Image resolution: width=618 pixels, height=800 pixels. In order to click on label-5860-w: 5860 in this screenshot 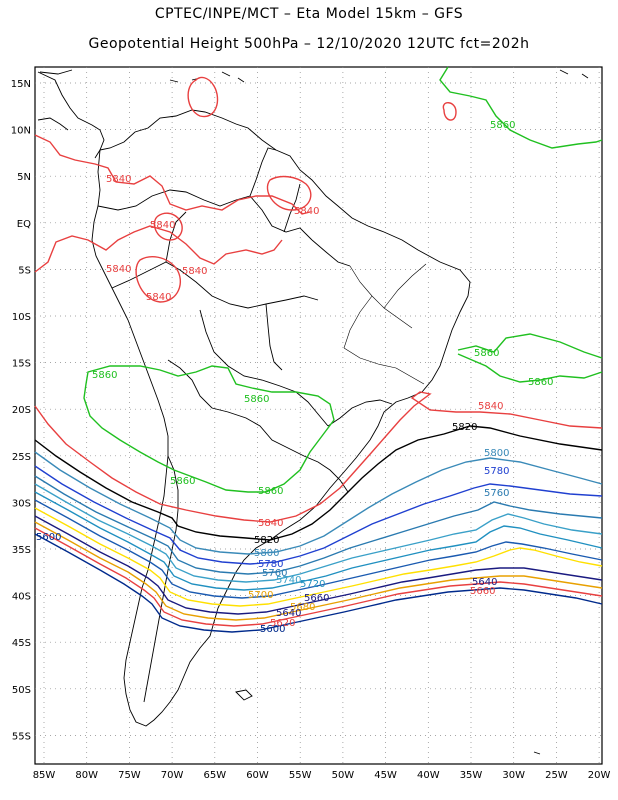, I will do `click(104, 375)`.